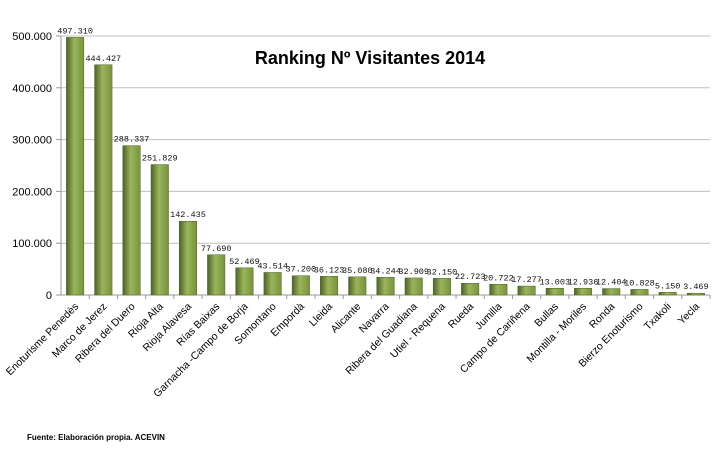 The width and height of the screenshot is (720, 462). Describe the element at coordinates (461, 316) in the screenshot. I see `x-tick-label: Rueda` at that location.